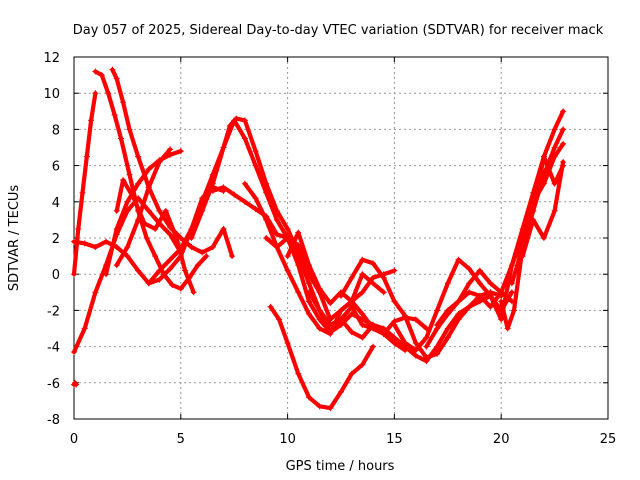  Describe the element at coordinates (56, 275) in the screenshot. I see `y-tick-label: 0` at that location.